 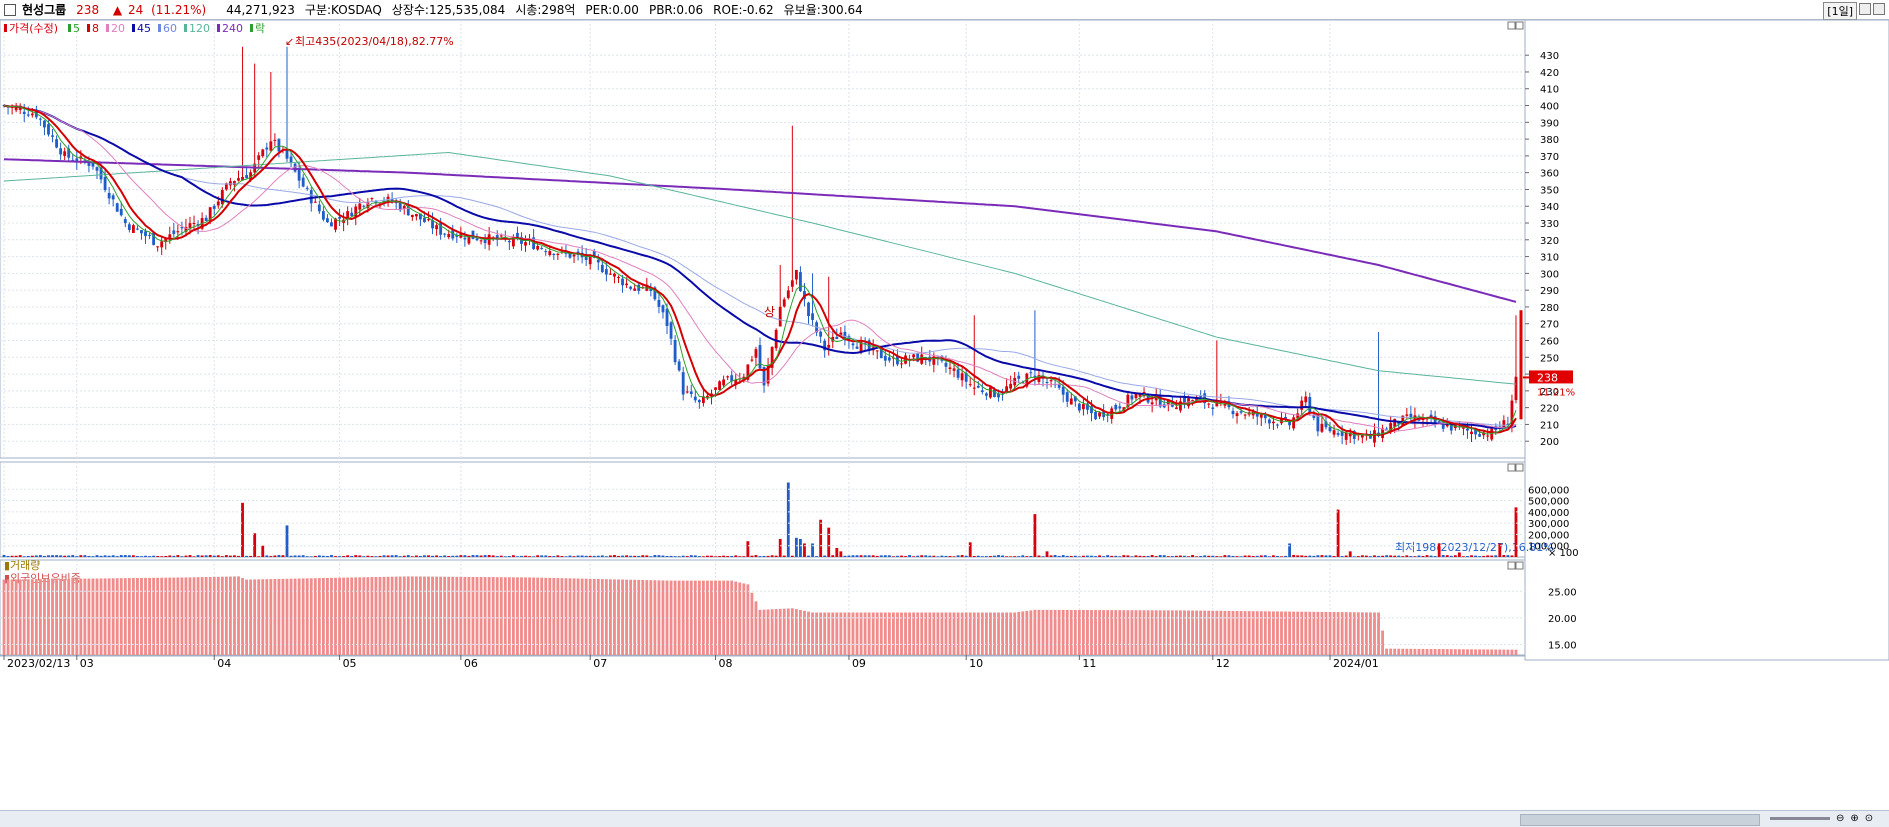 What do you see at coordinates (944, 818) in the screenshot?
I see `horizontal-scrollbar: ⊖ ⊕ ⊙` at bounding box center [944, 818].